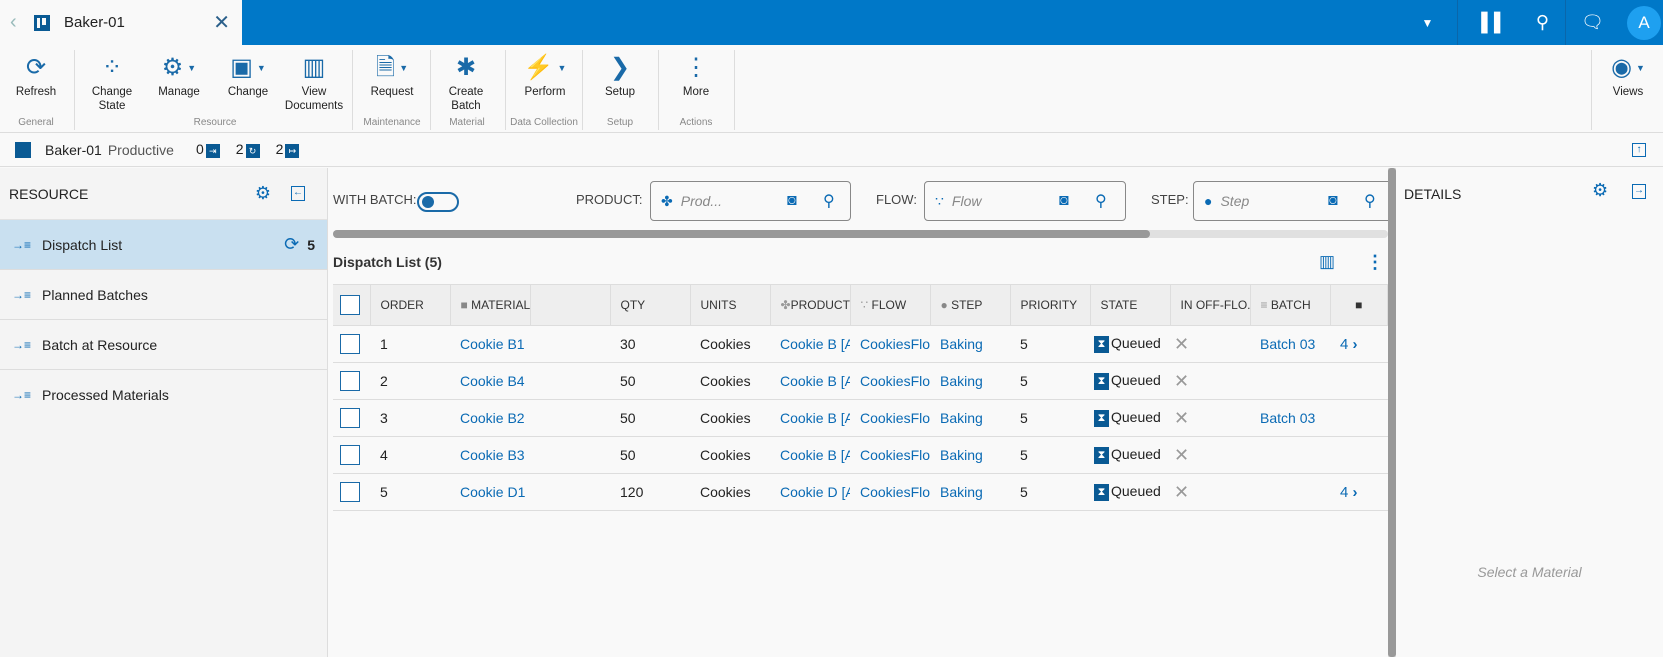 This screenshot has height=657, width=1663. Describe the element at coordinates (730, 305) in the screenshot. I see `col-units: UNITS` at that location.